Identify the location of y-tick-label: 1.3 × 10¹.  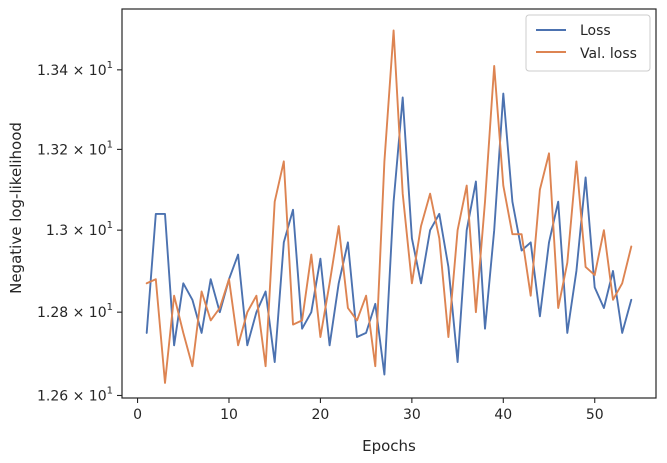
(79, 229).